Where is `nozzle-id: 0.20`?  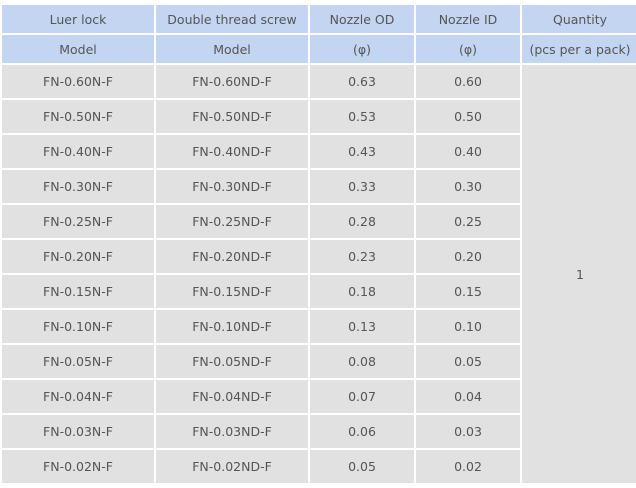 nozzle-id: 0.20 is located at coordinates (468, 256).